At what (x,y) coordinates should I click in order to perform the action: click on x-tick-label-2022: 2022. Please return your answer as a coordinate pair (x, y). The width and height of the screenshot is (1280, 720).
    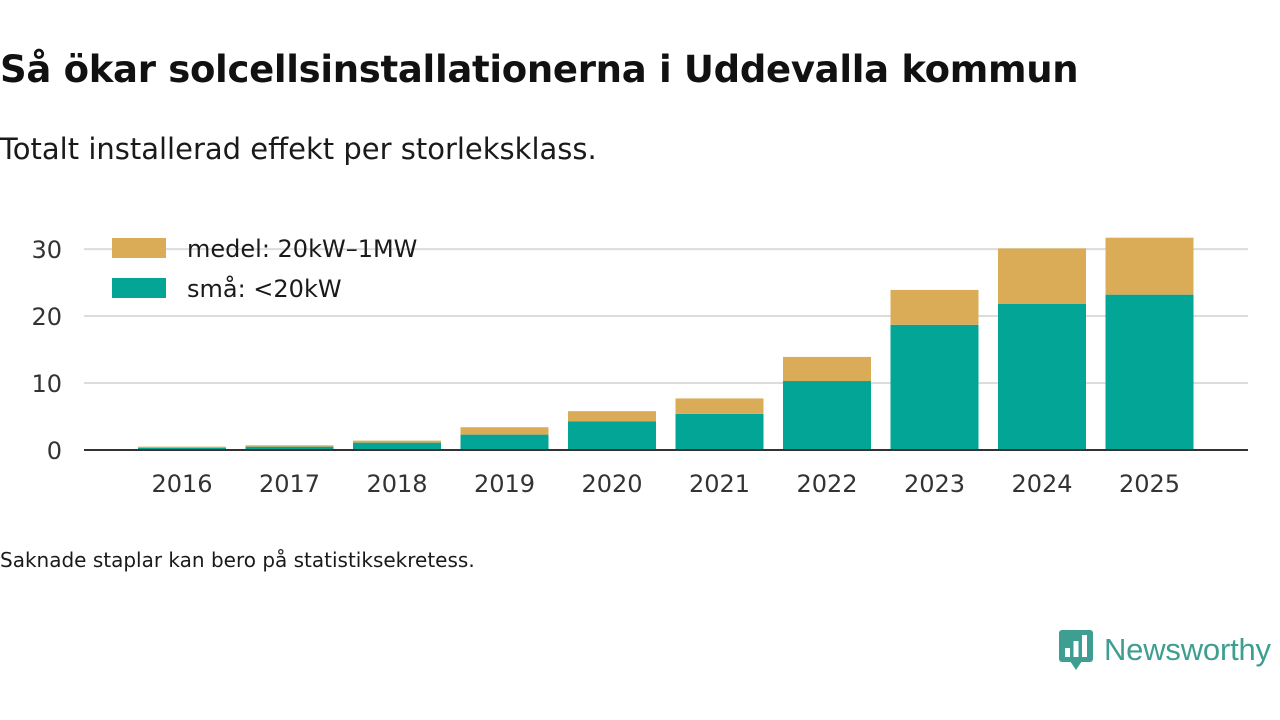
    Looking at the image, I should click on (826, 484).